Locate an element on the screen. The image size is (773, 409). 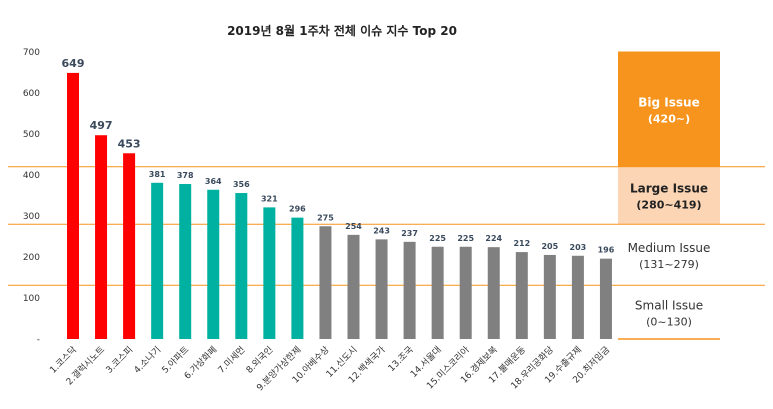
data-label-16: 224 is located at coordinates (493, 238).